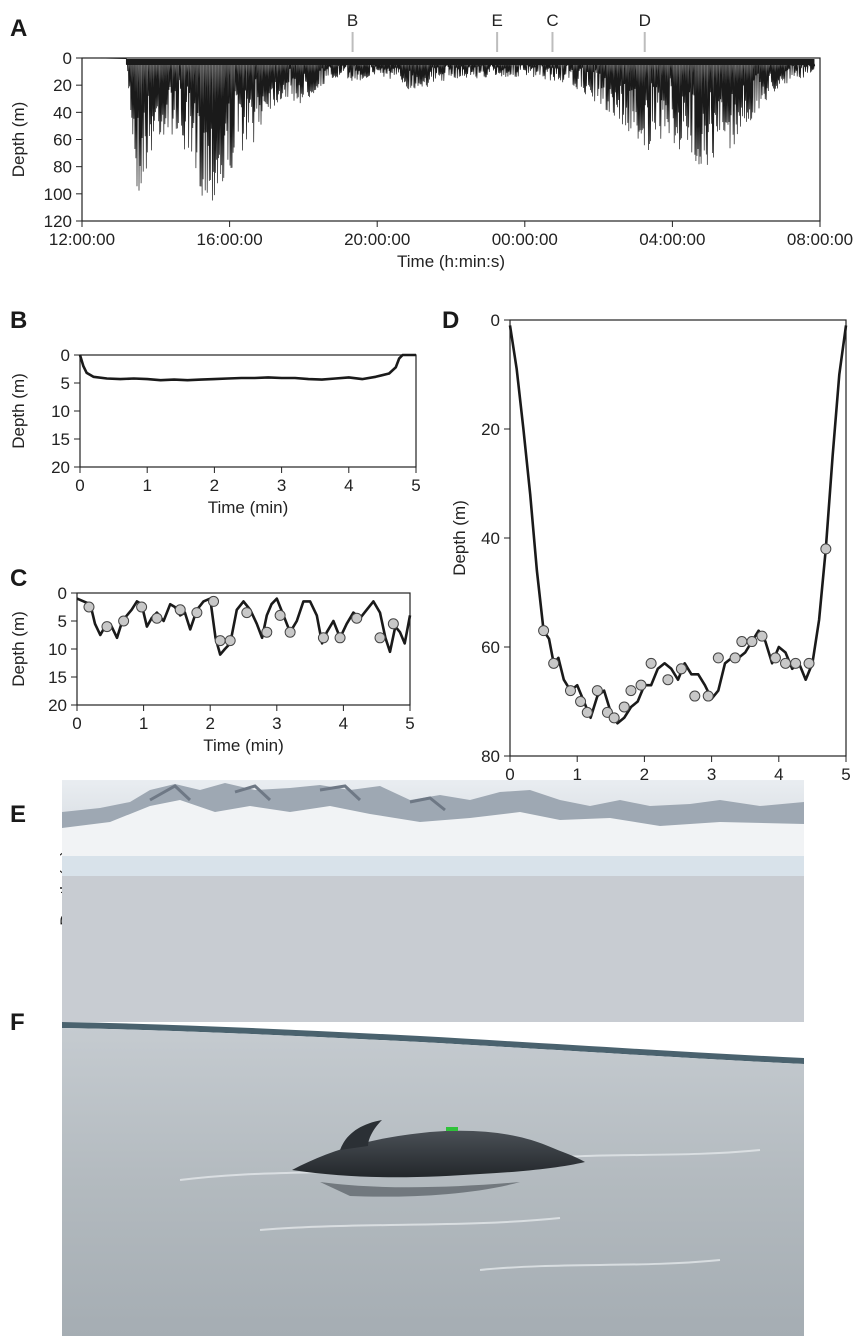 The width and height of the screenshot is (864, 1336). What do you see at coordinates (281, 485) in the screenshot?
I see `chart-b-x-tick-label: 3` at bounding box center [281, 485].